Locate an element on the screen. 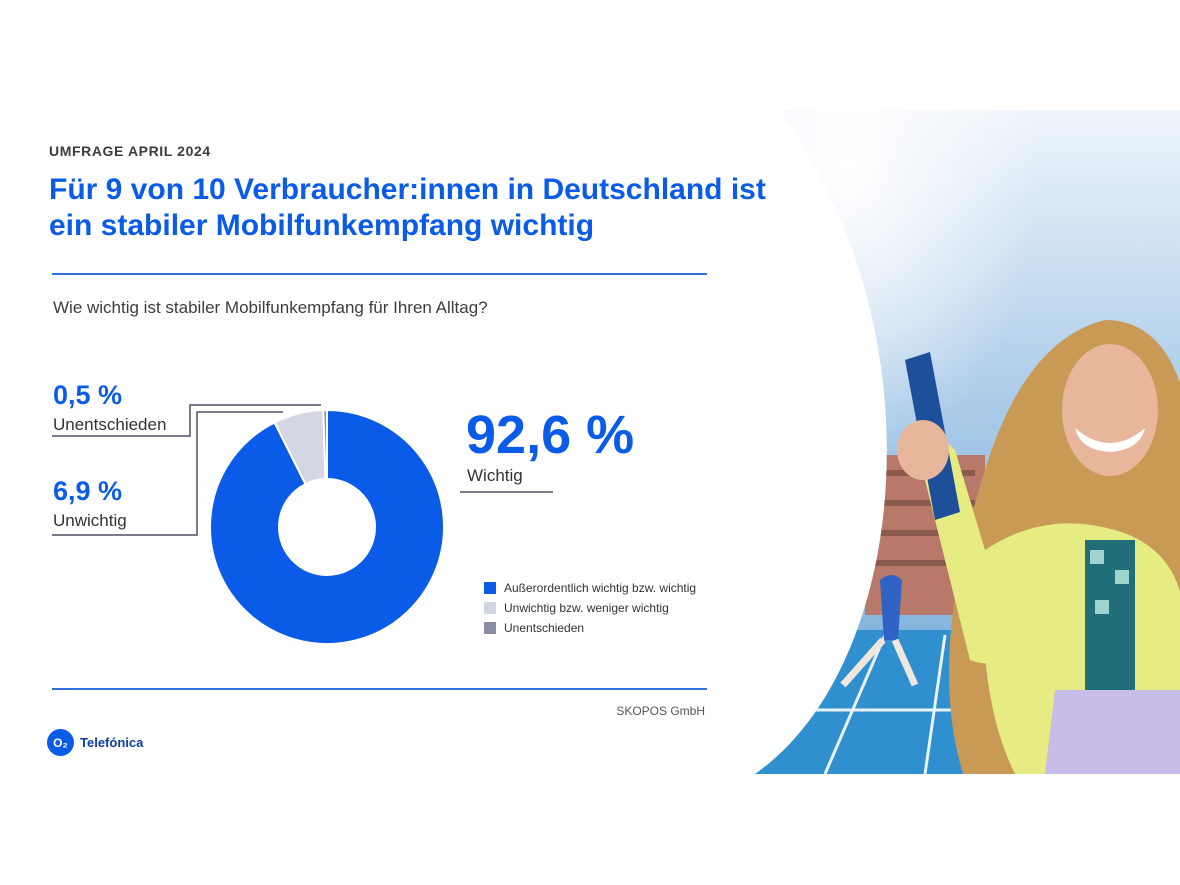 Image resolution: width=1180 pixels, height=885 pixels. top-rule is located at coordinates (379, 274).